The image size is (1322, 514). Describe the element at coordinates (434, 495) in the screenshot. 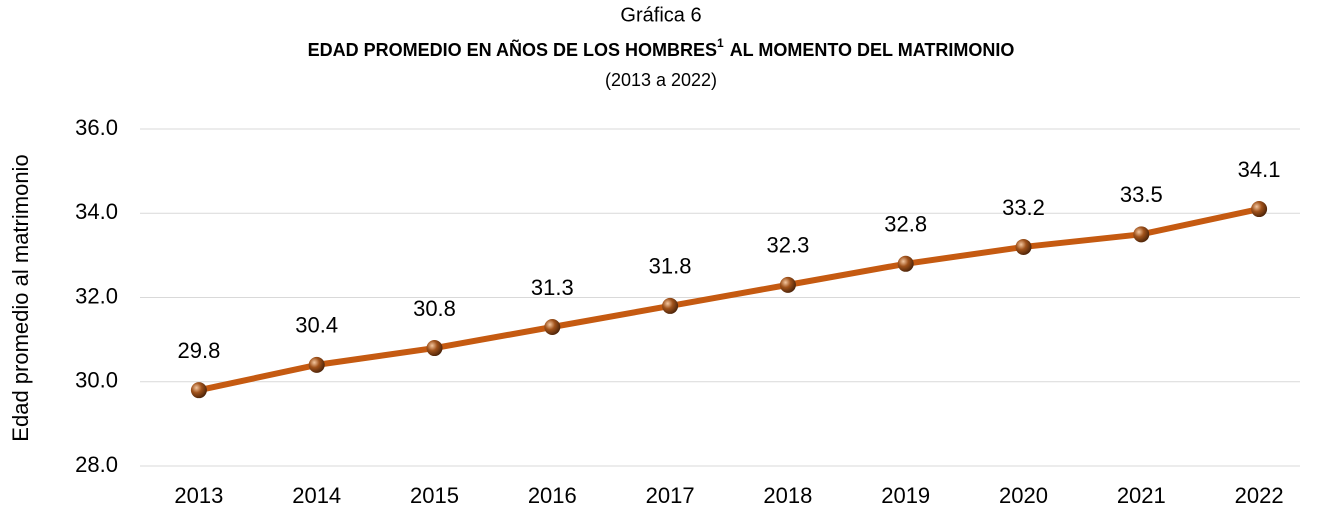

I see `x-tick-label: 2015` at that location.